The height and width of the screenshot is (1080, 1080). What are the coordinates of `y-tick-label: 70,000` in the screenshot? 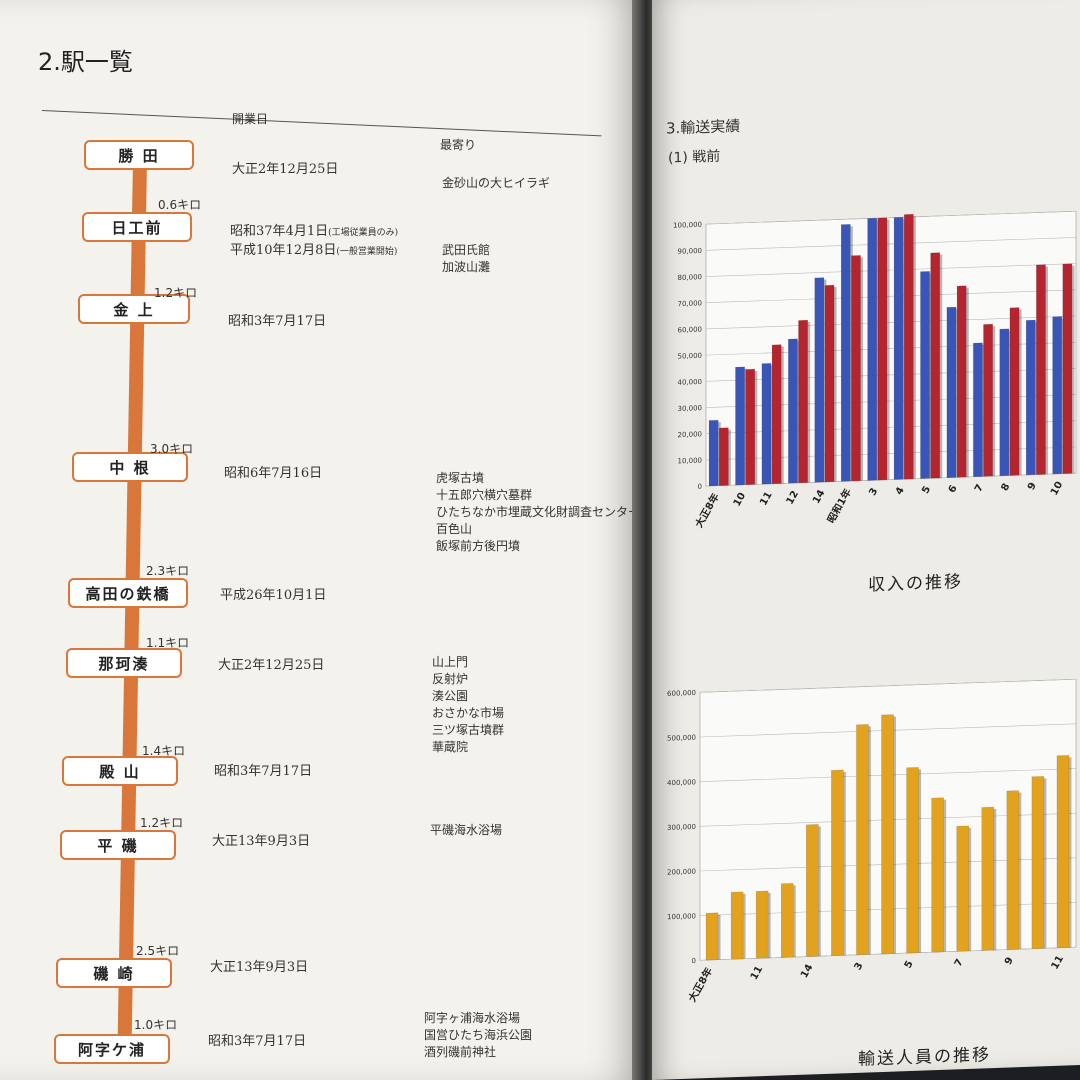 It's located at (690, 303).